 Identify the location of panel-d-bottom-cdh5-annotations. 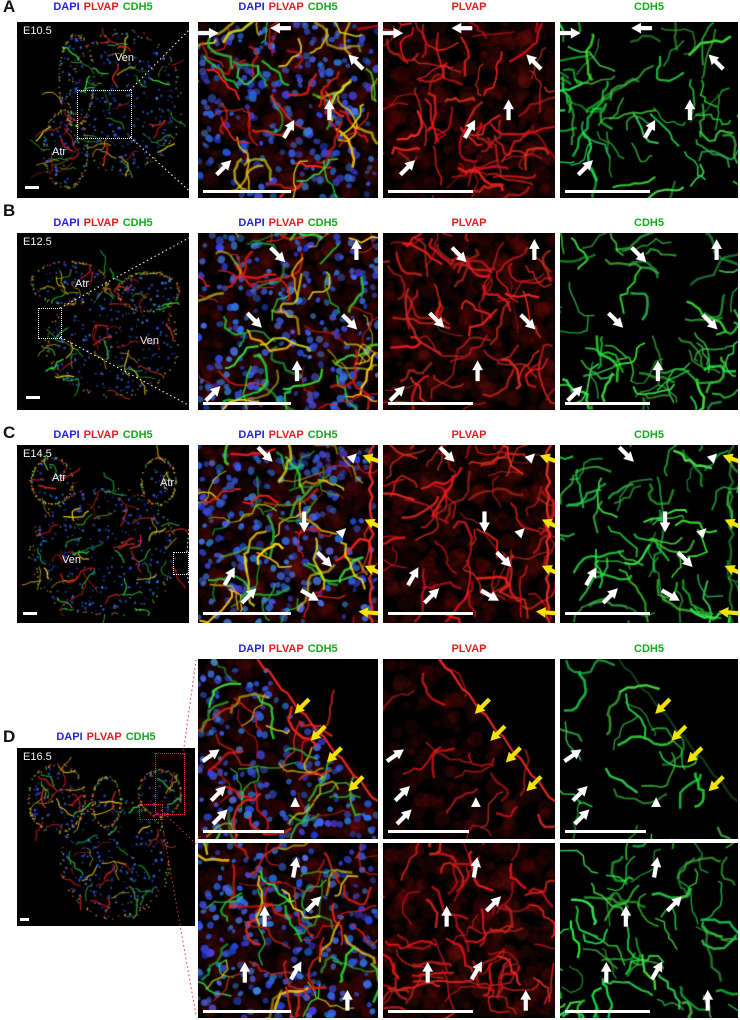
(657, 933).